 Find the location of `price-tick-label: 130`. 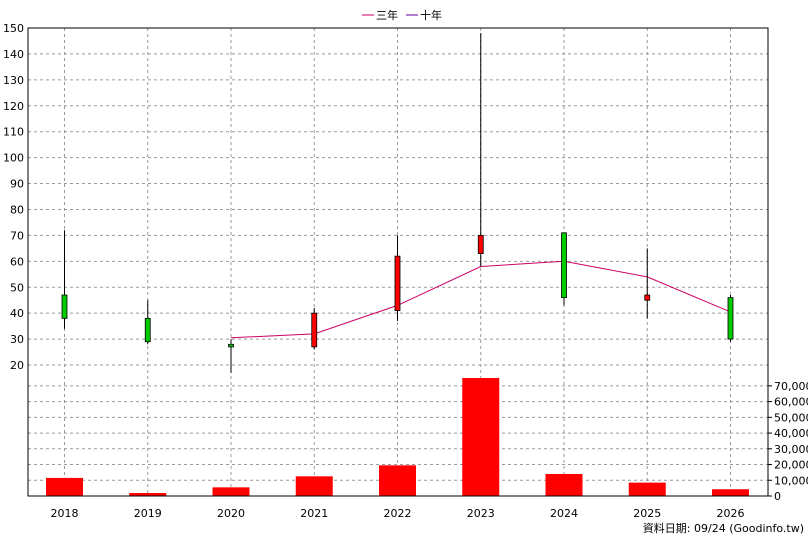

price-tick-label: 130 is located at coordinates (13, 80).